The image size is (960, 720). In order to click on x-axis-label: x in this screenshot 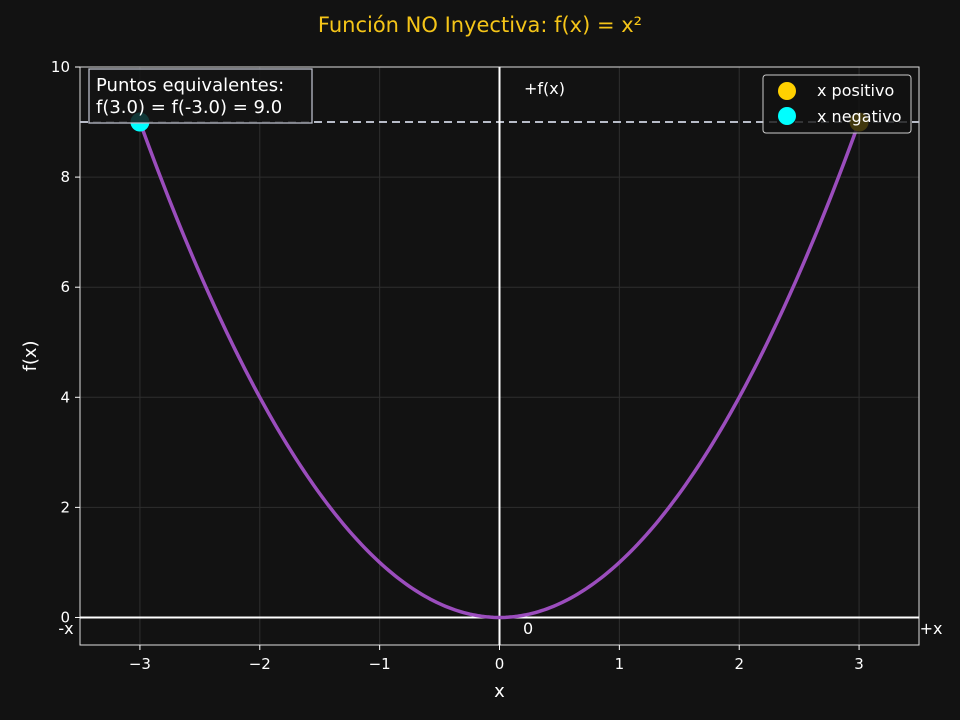, I will do `click(499, 691)`.